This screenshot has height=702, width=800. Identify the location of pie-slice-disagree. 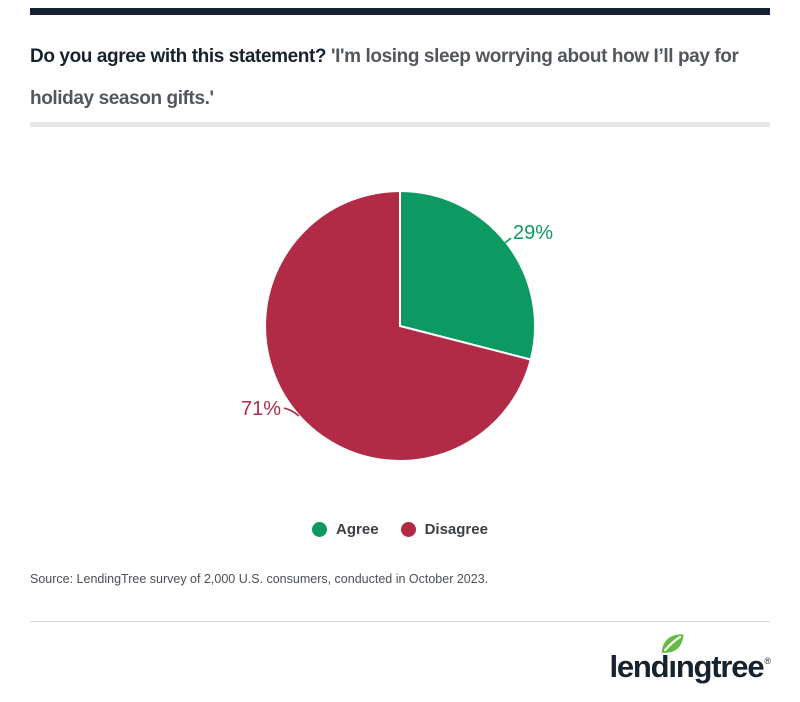
(398, 325).